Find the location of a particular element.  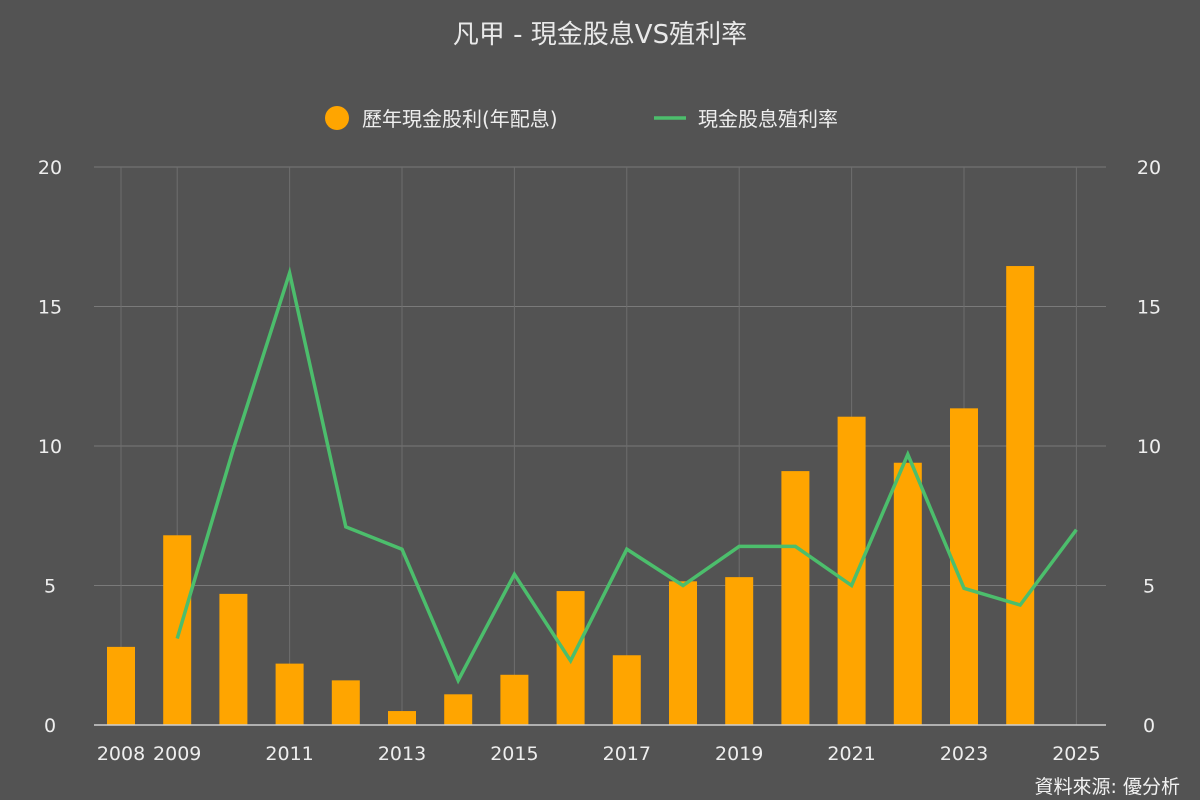

chart-title: 凡甲 - 現金股息VS殖利率 is located at coordinates (600, 35).